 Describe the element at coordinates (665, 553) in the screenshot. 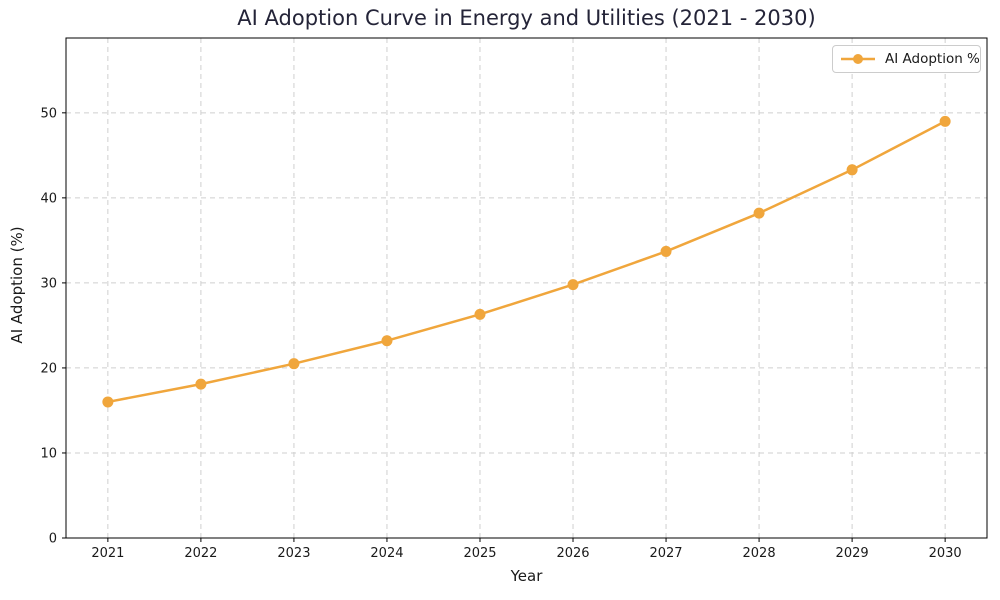

I see `x-tick-label: 2027` at that location.